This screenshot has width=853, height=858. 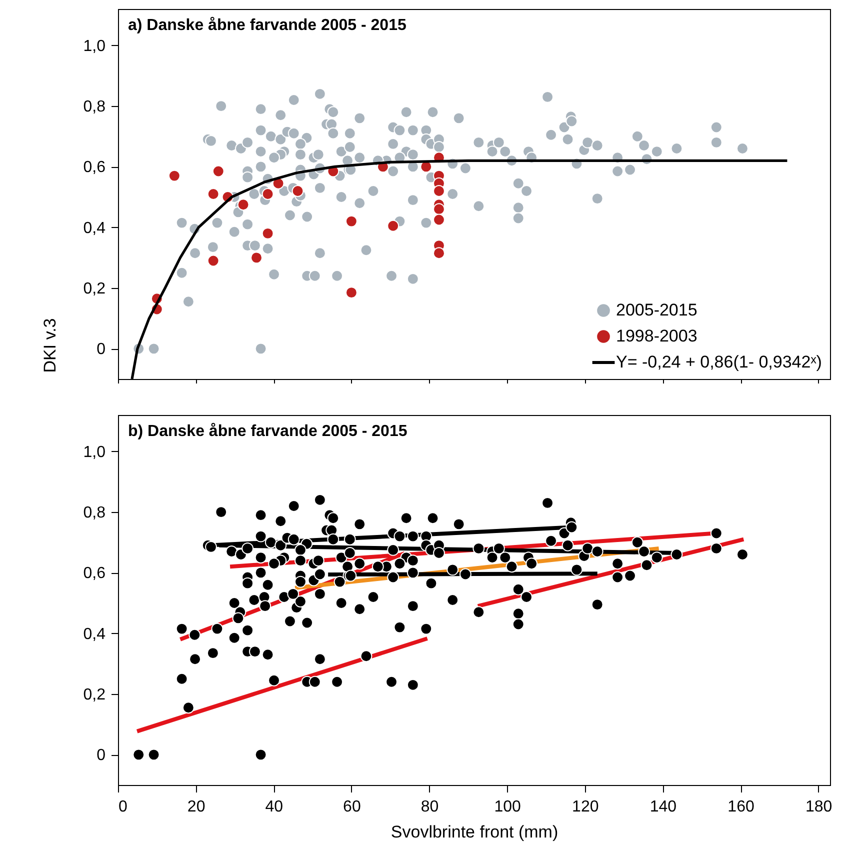 What do you see at coordinates (719, 362) in the screenshot?
I see `legend-label: Y= -0,24 + 0,86(1- 0,9342ˣ)` at bounding box center [719, 362].